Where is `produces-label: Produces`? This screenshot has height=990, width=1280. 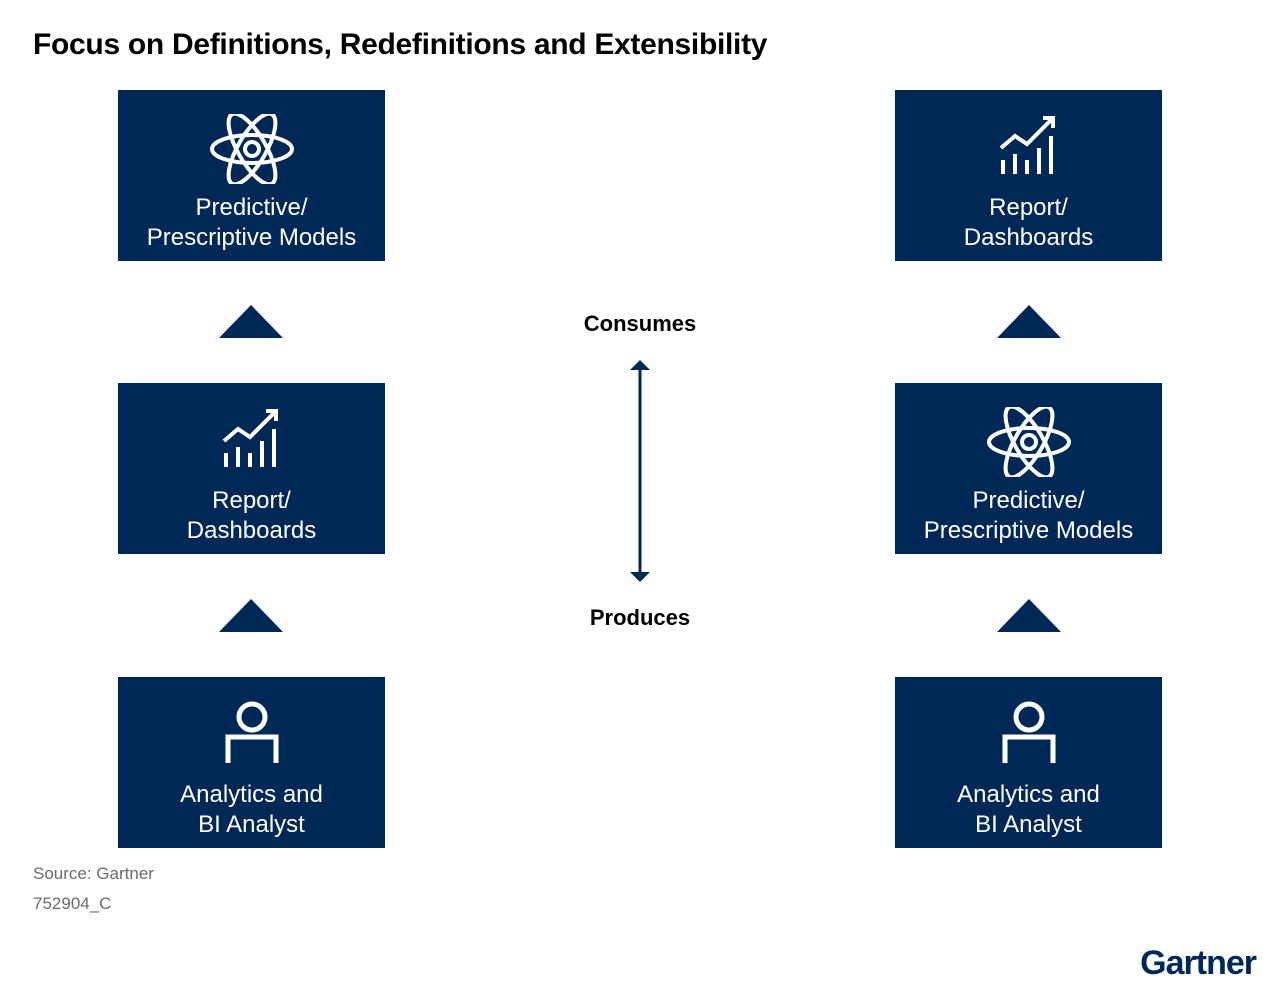
produces-label: Produces is located at coordinates (640, 617).